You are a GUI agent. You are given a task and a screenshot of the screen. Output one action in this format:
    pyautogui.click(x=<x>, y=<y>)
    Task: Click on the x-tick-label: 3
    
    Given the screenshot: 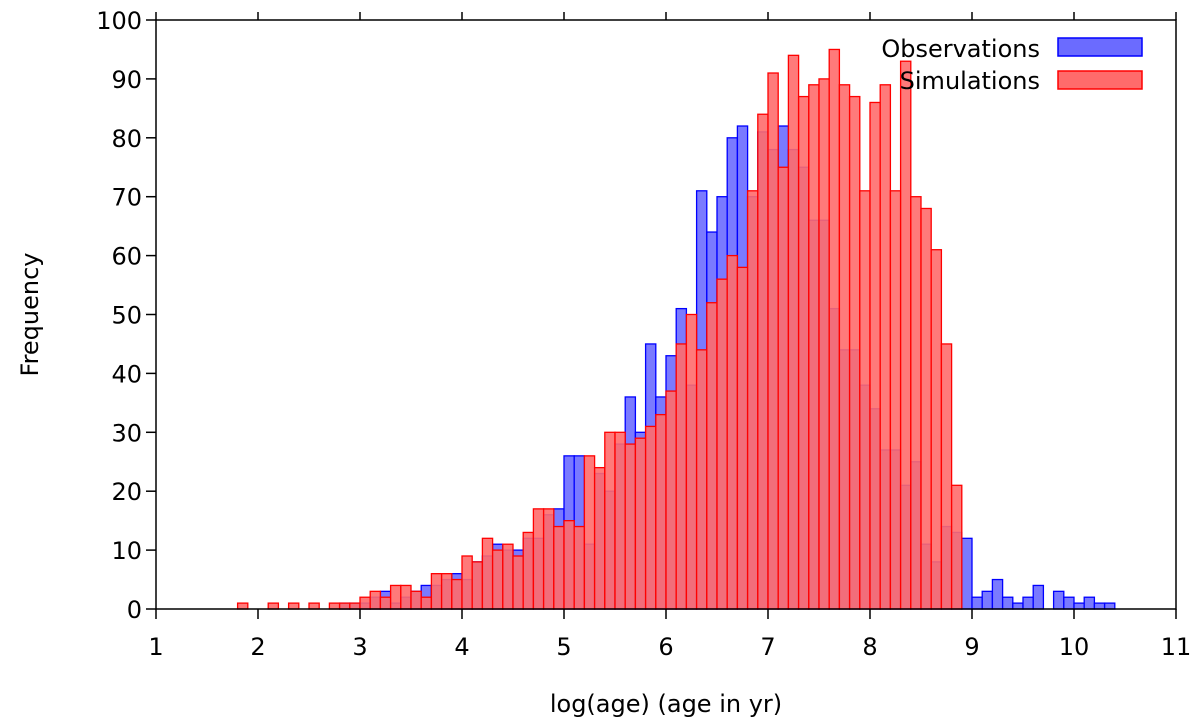 What is the action you would take?
    pyautogui.click(x=359, y=647)
    